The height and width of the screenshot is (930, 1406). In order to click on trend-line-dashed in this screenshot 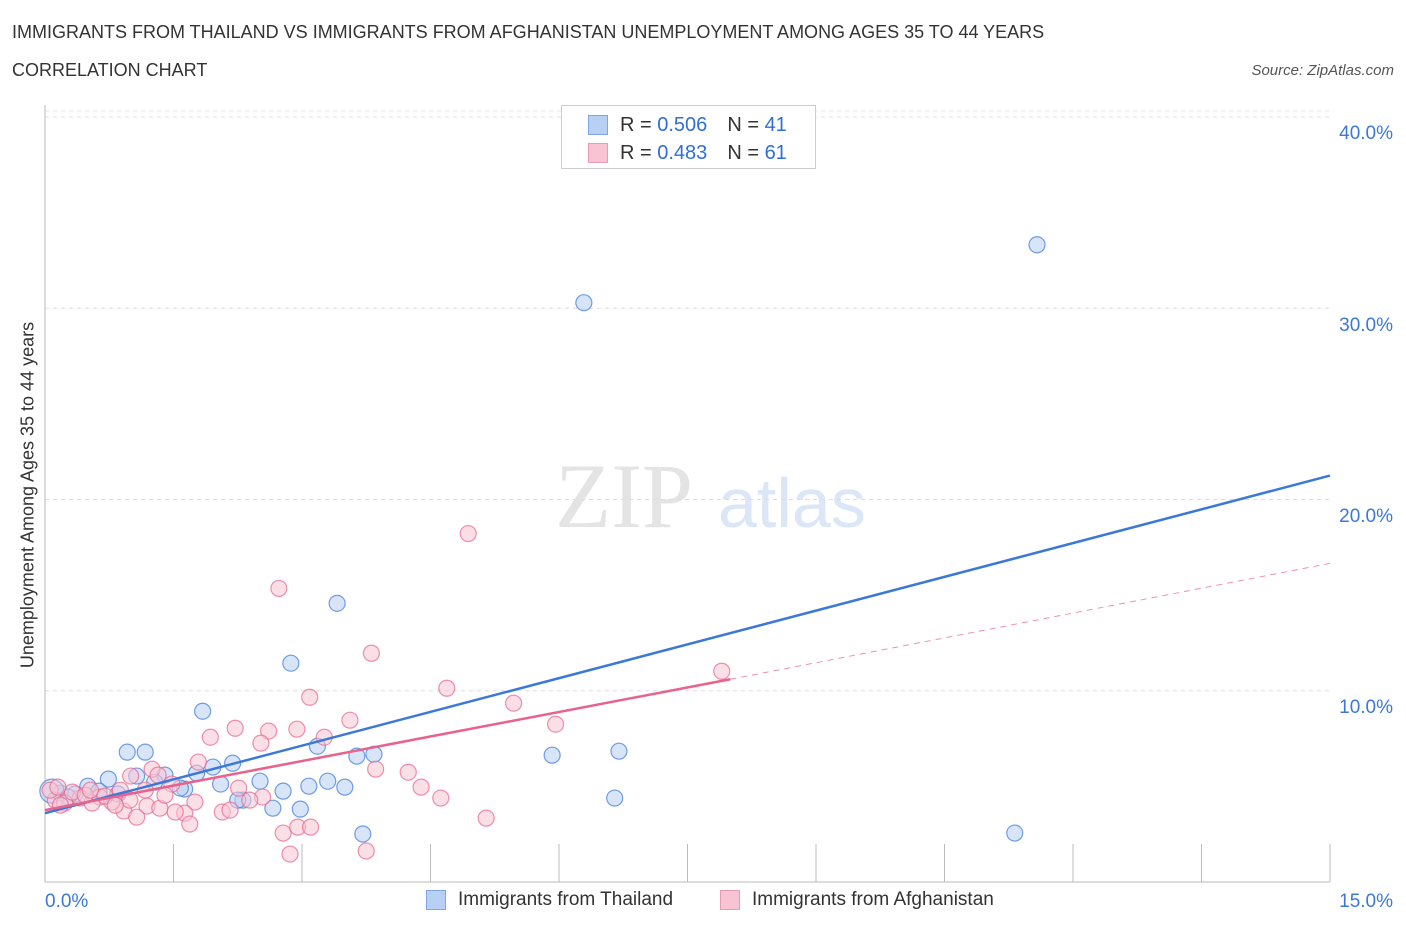, I will do `click(1030, 621)`.